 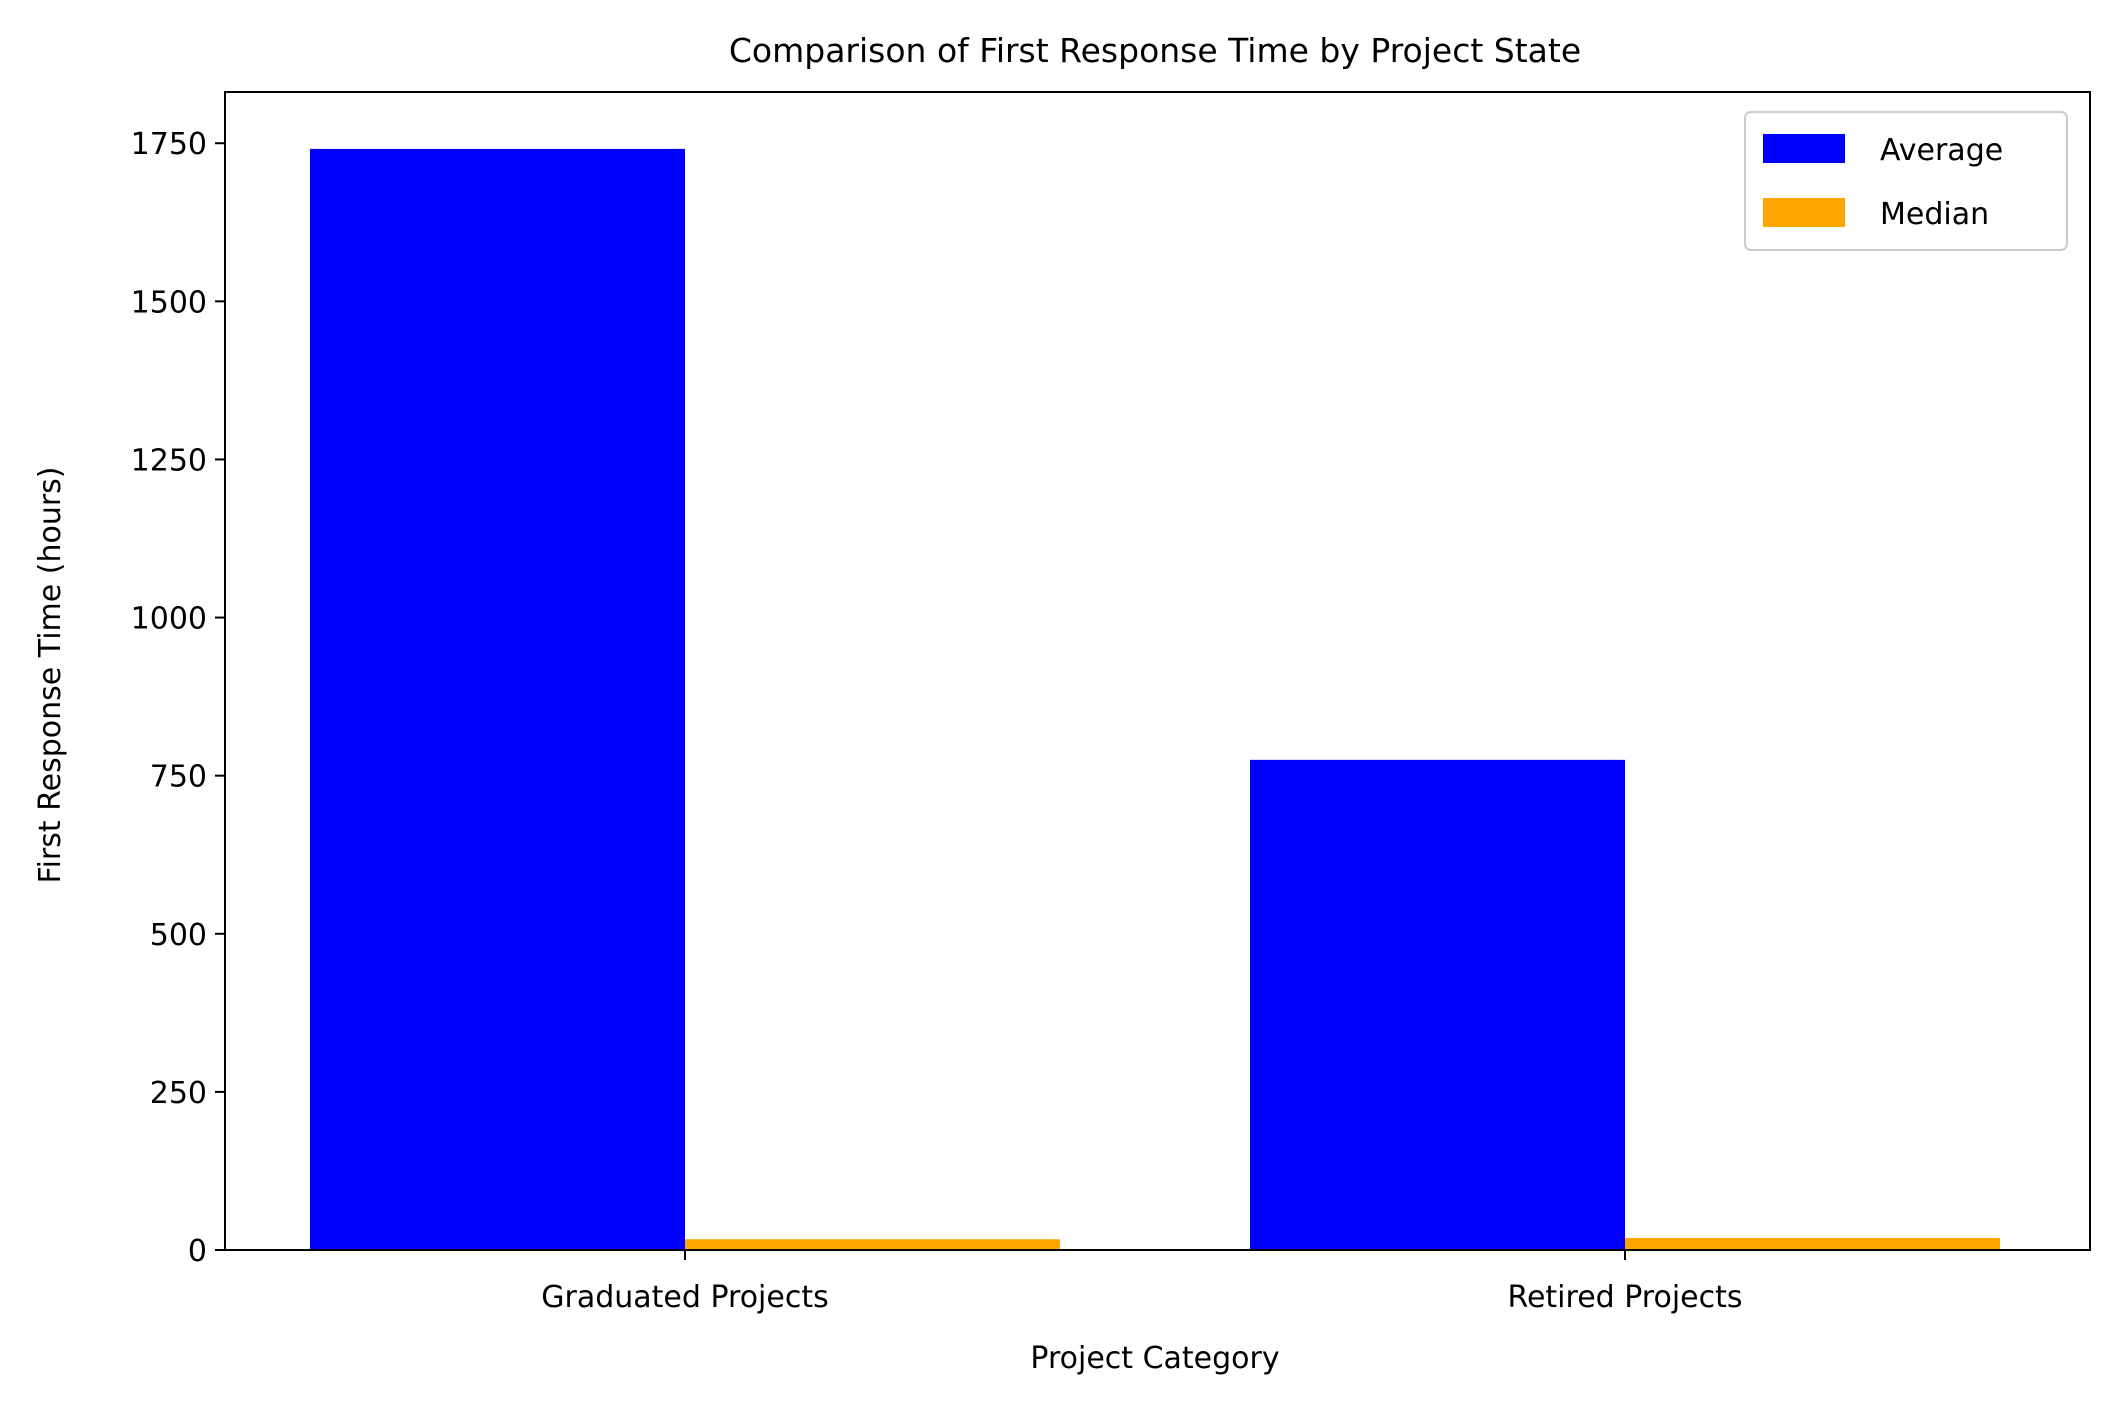 I want to click on x-tick-label: Retired Projects, so click(x=1624, y=1297).